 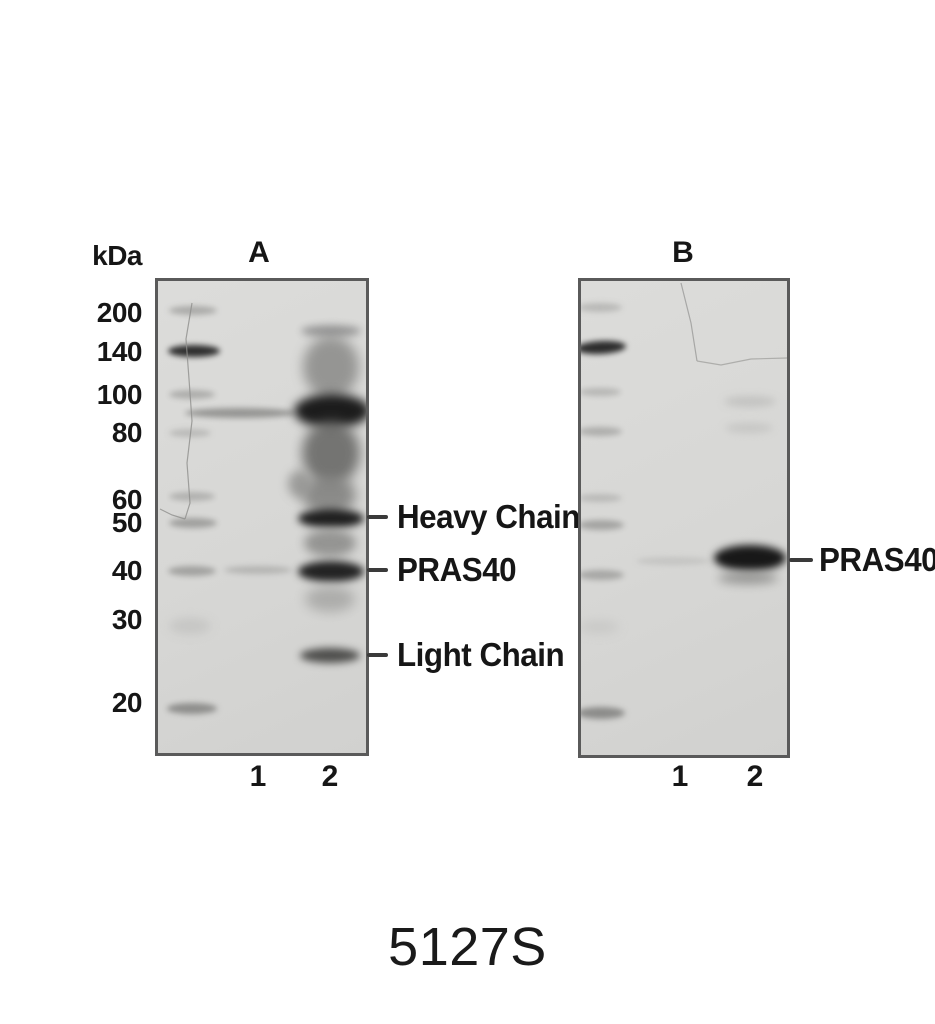 I want to click on band-annotation-light-chain: Light Chain, so click(x=481, y=654).